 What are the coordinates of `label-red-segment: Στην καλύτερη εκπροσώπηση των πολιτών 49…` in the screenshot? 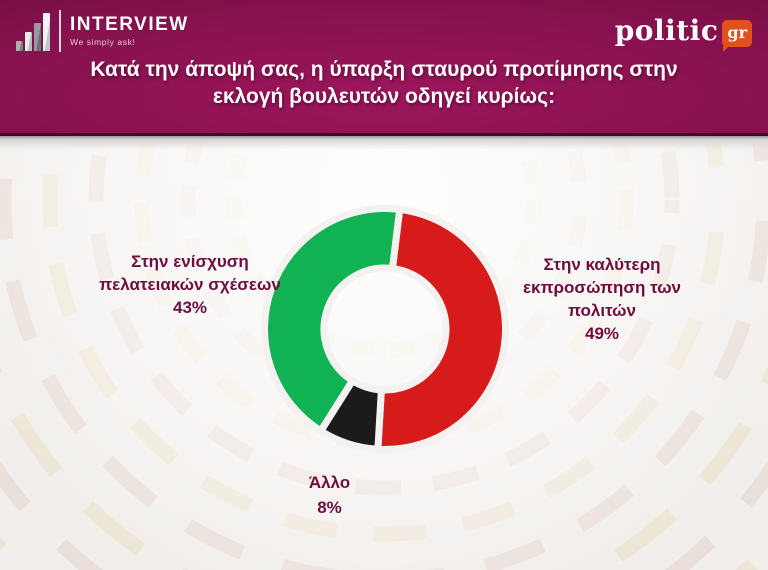 It's located at (602, 299).